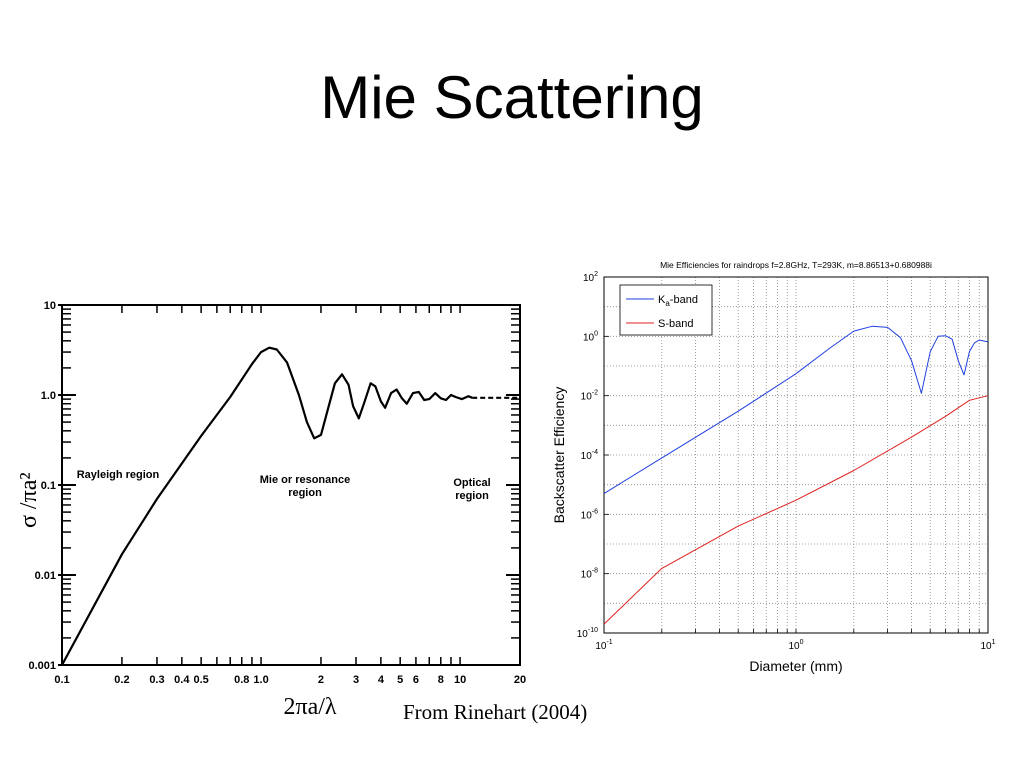  What do you see at coordinates (678, 301) in the screenshot?
I see `legend-entry: Ka-band` at bounding box center [678, 301].